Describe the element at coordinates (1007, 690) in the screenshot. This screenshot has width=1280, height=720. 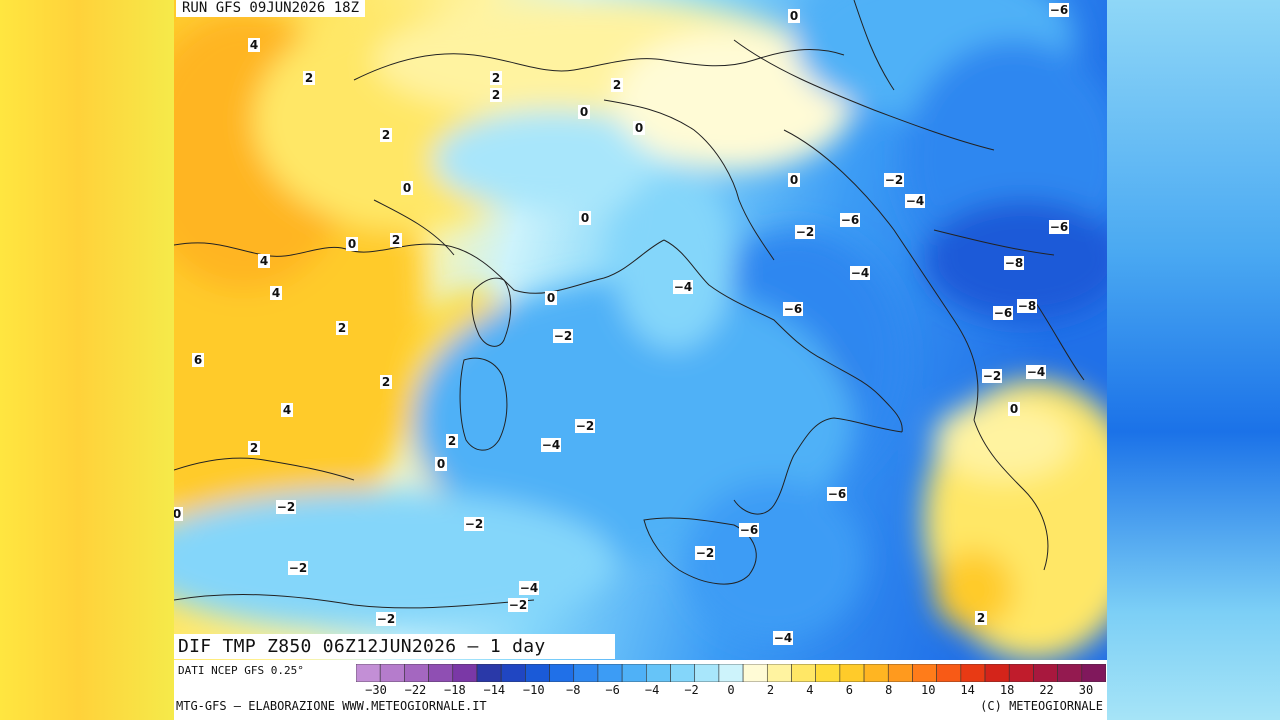
I see `colorbar-tick-label: 18` at that location.